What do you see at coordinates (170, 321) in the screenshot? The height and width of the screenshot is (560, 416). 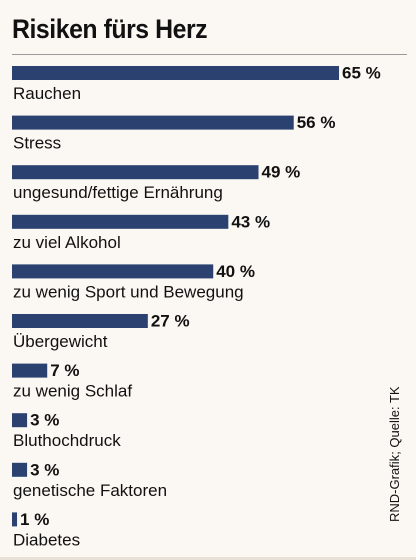 I see `value-label: 27 %` at bounding box center [170, 321].